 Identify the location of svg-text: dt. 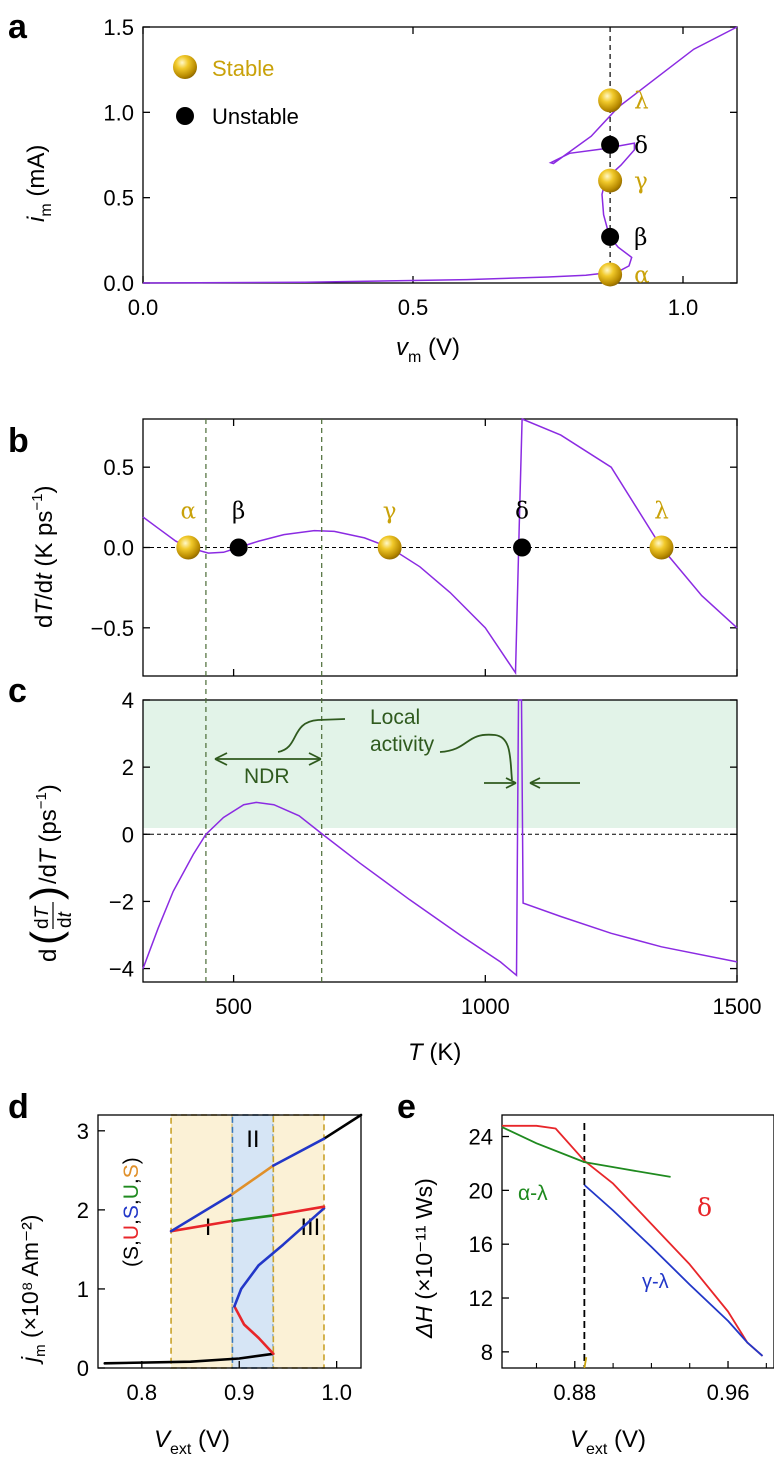
(65, 919).